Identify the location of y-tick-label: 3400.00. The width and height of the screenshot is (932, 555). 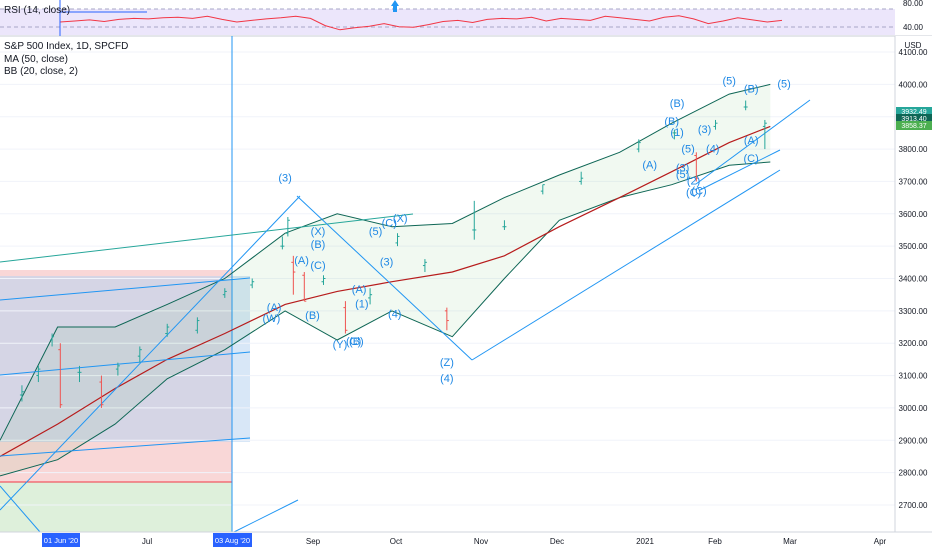
(913, 279).